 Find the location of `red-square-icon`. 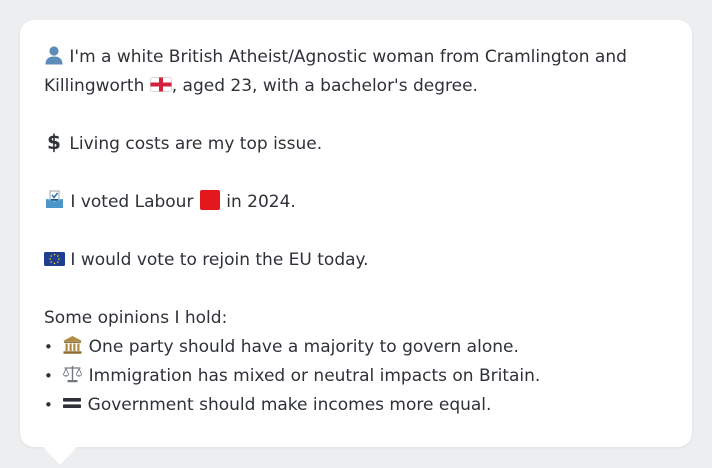

red-square-icon is located at coordinates (209, 200).